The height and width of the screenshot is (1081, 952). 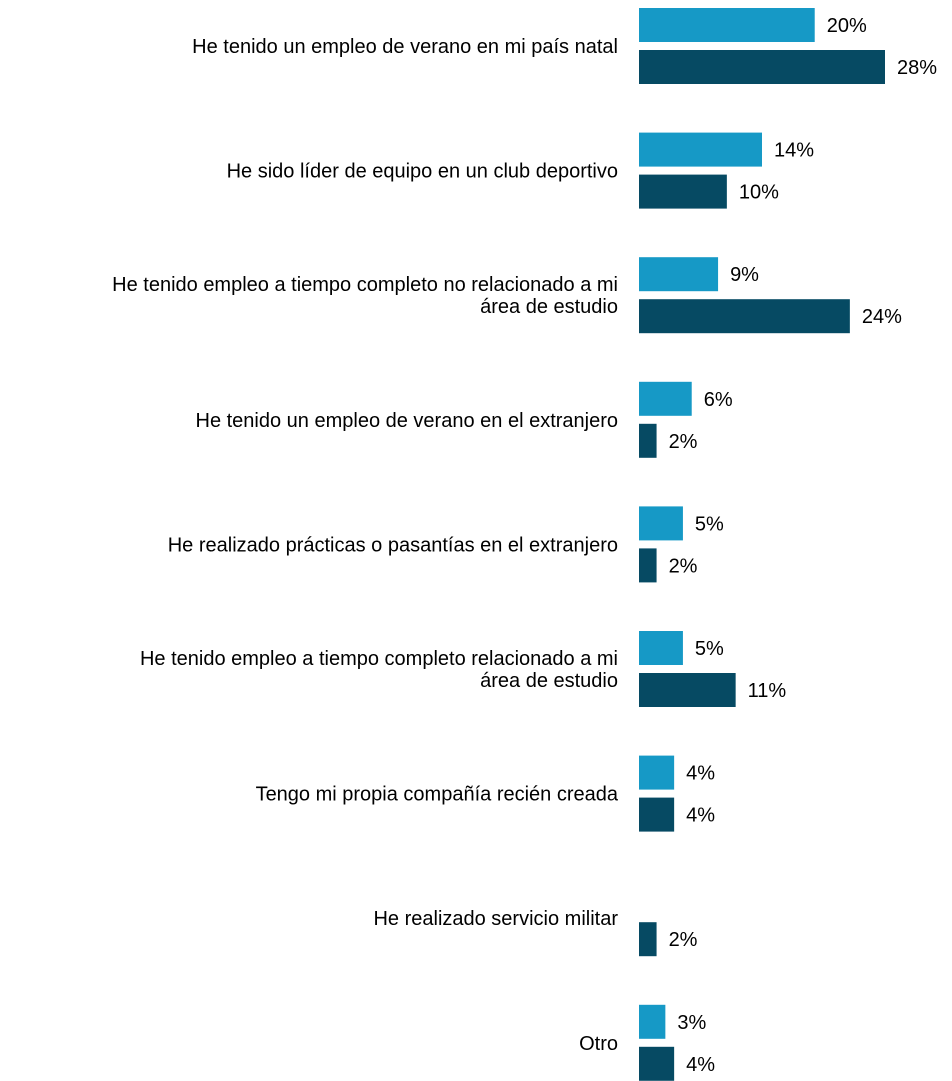 I want to click on category-label: He realizado servicio militar, so click(x=495, y=919).